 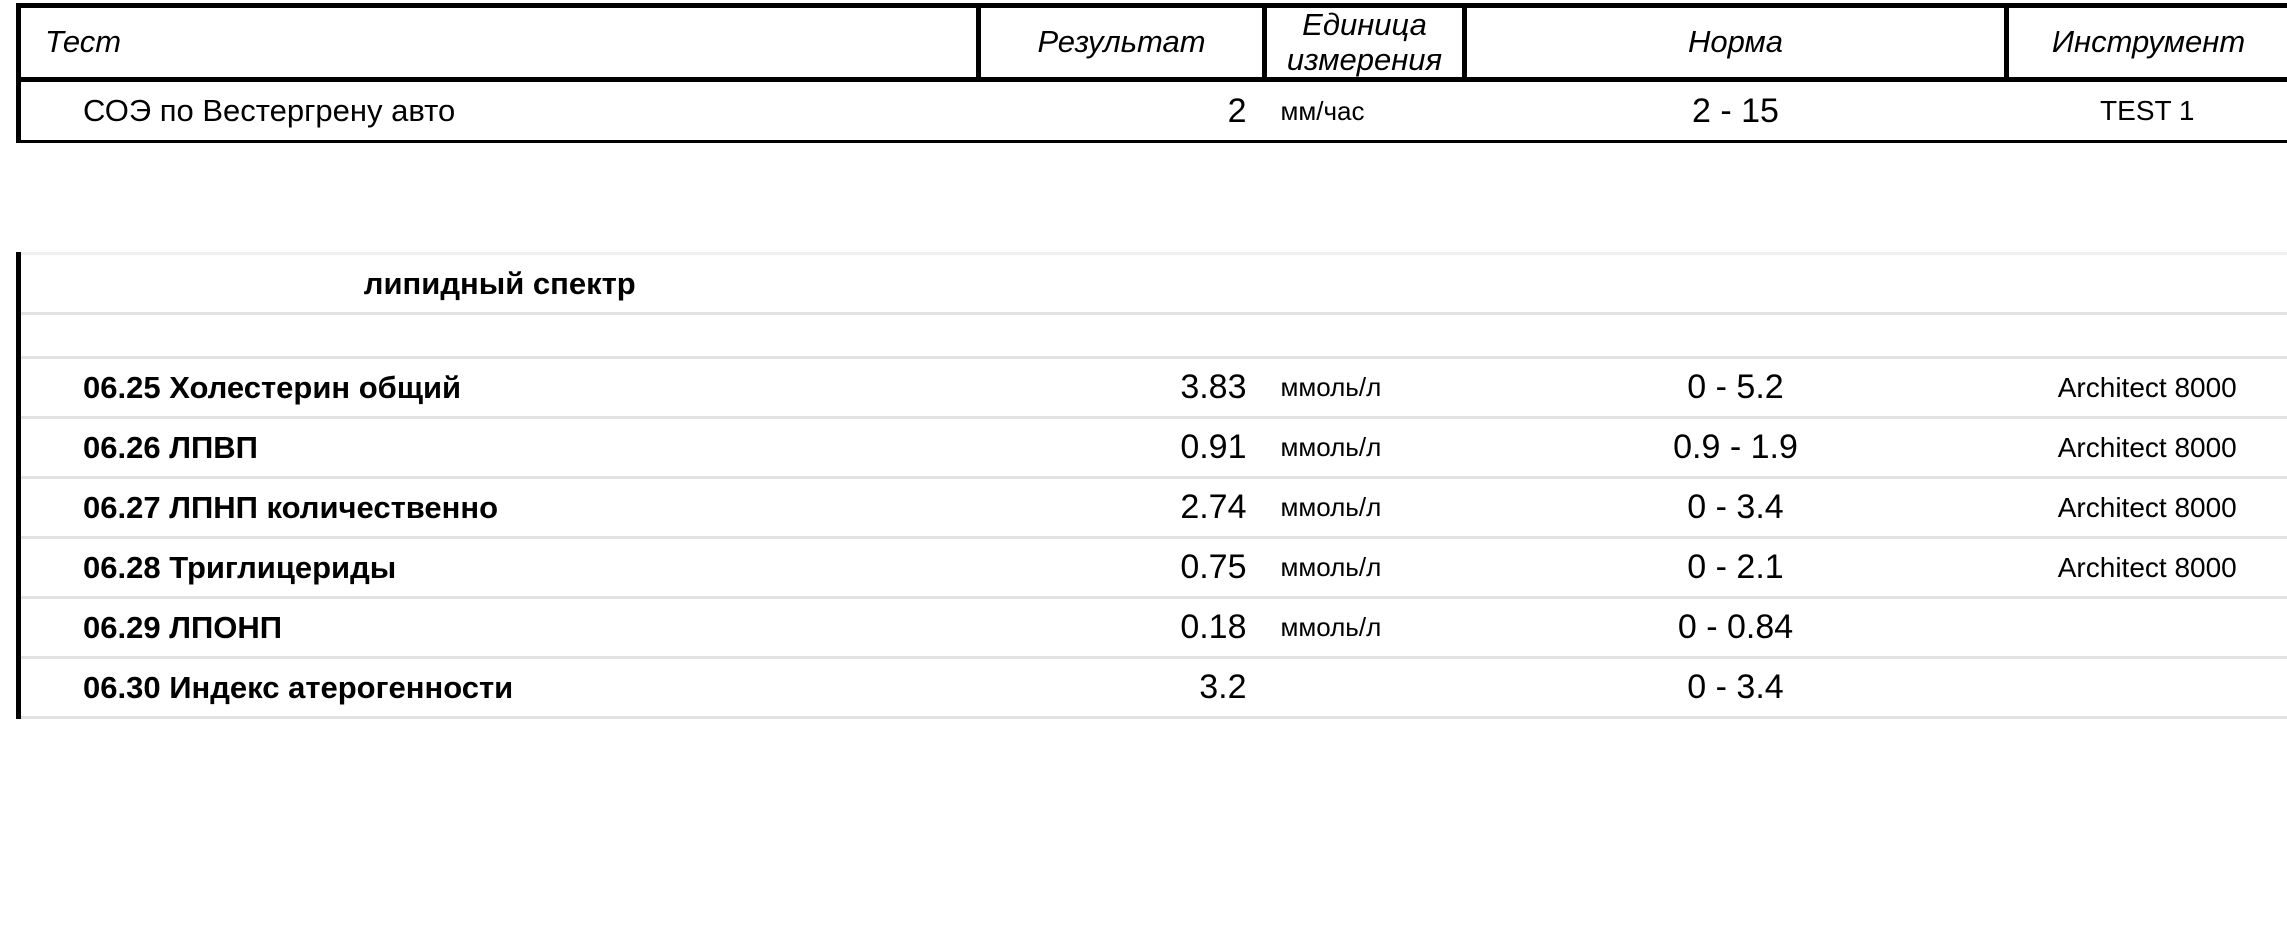 What do you see at coordinates (497, 567) in the screenshot?
I see `cell-test: 06.28 Триглицериды` at bounding box center [497, 567].